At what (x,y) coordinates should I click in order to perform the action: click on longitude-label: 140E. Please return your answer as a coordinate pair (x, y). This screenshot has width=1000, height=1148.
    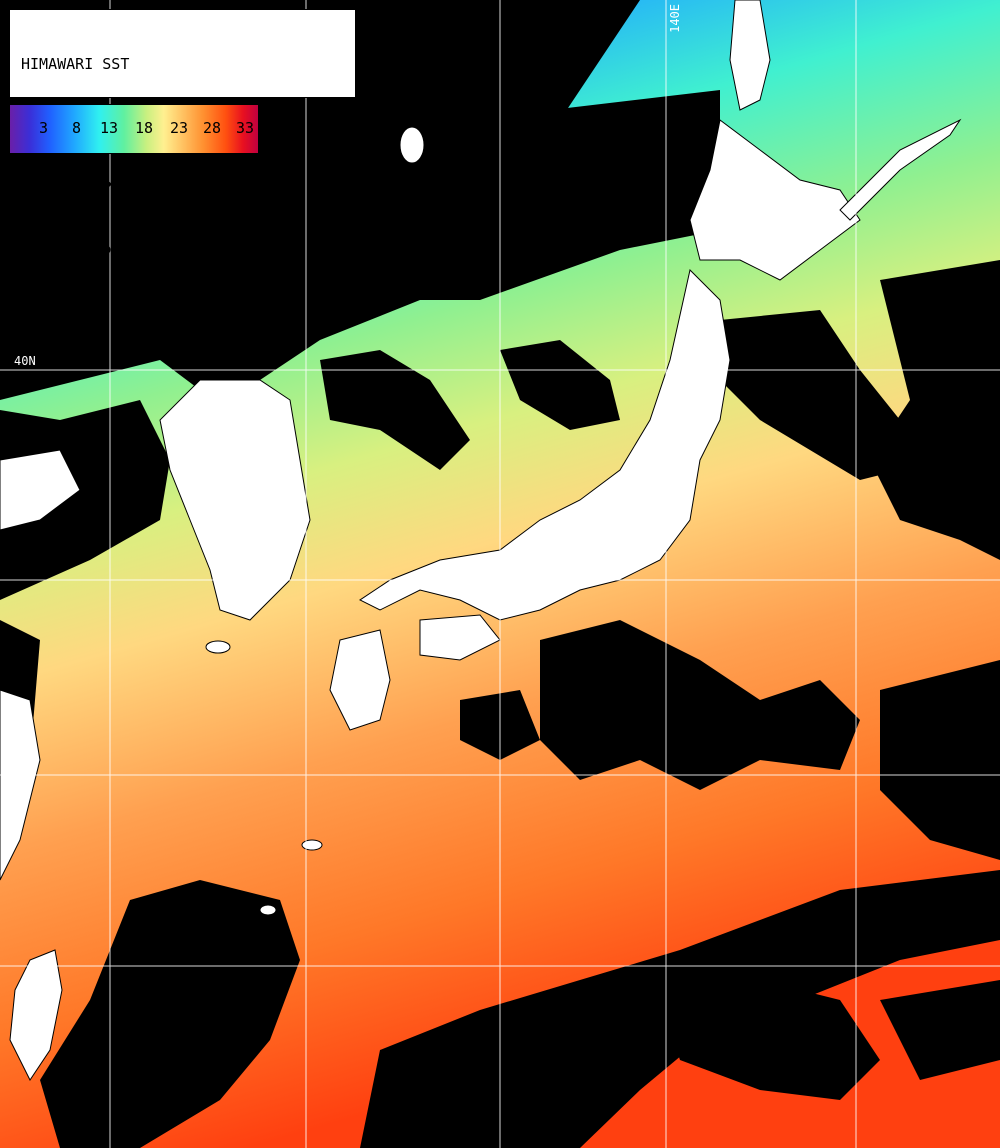
    Looking at the image, I should click on (675, 18).